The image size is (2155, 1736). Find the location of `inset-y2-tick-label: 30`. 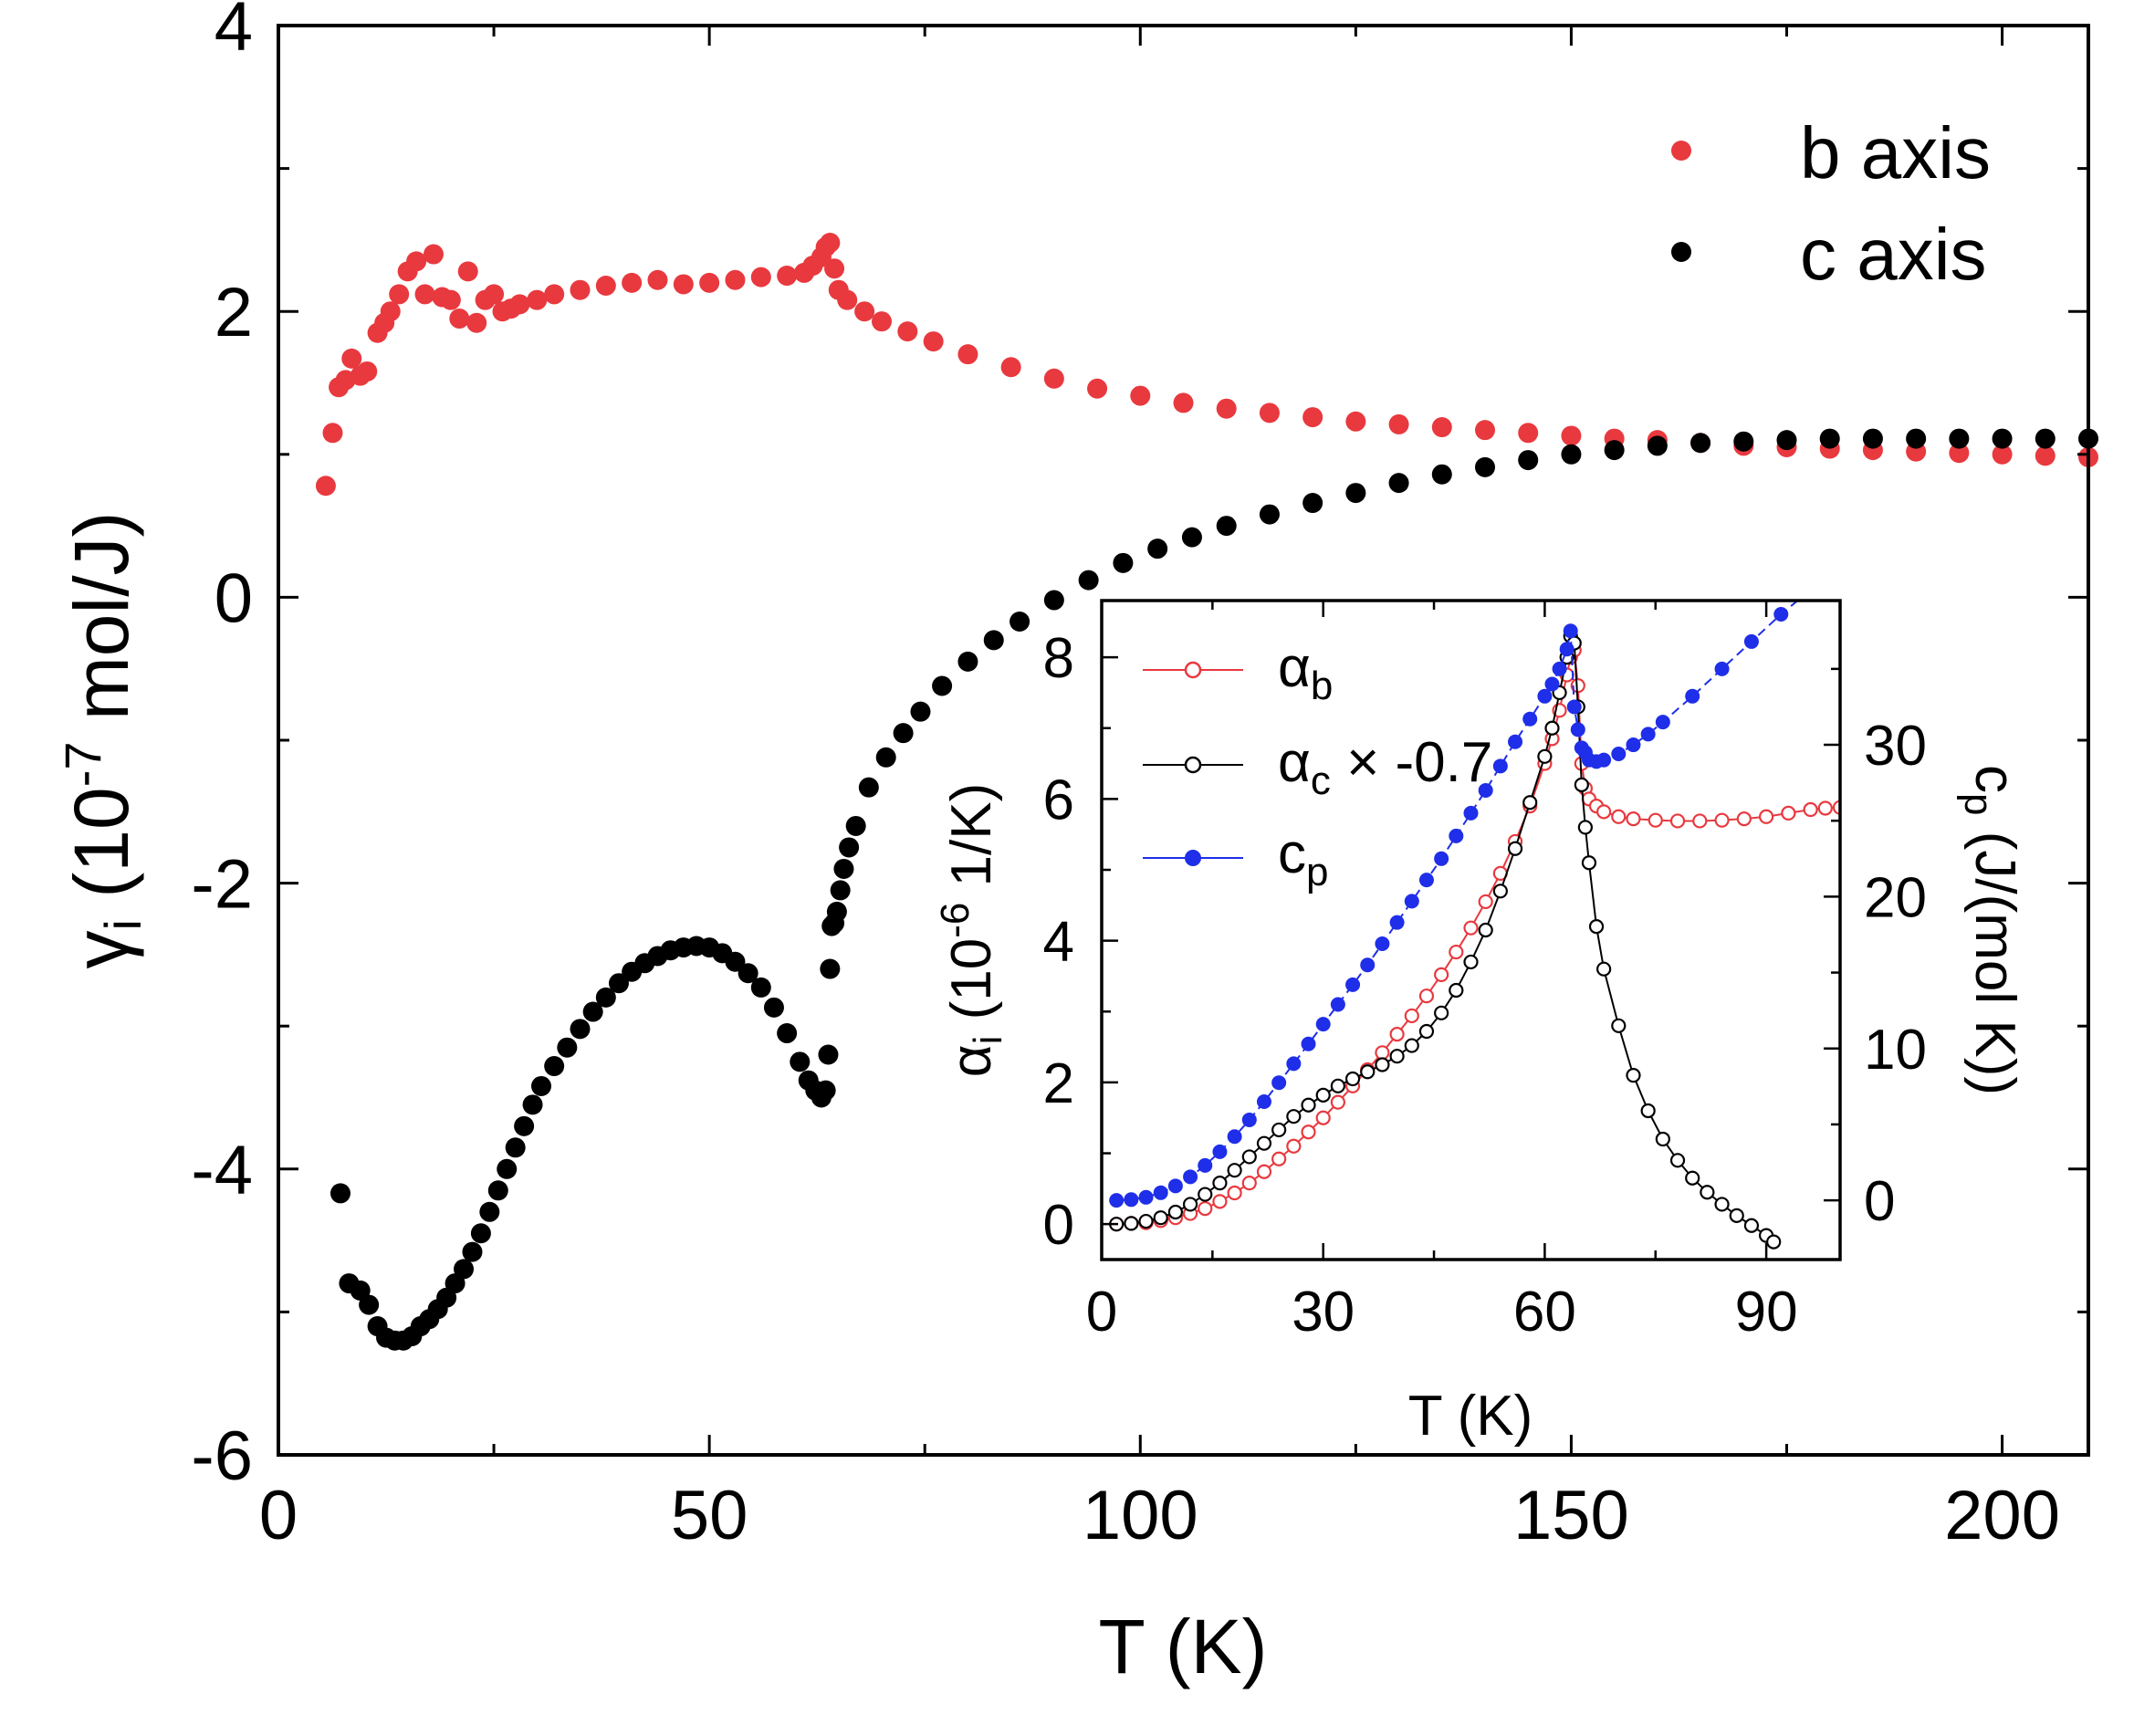

inset-y2-tick-label: 30 is located at coordinates (1896, 746).